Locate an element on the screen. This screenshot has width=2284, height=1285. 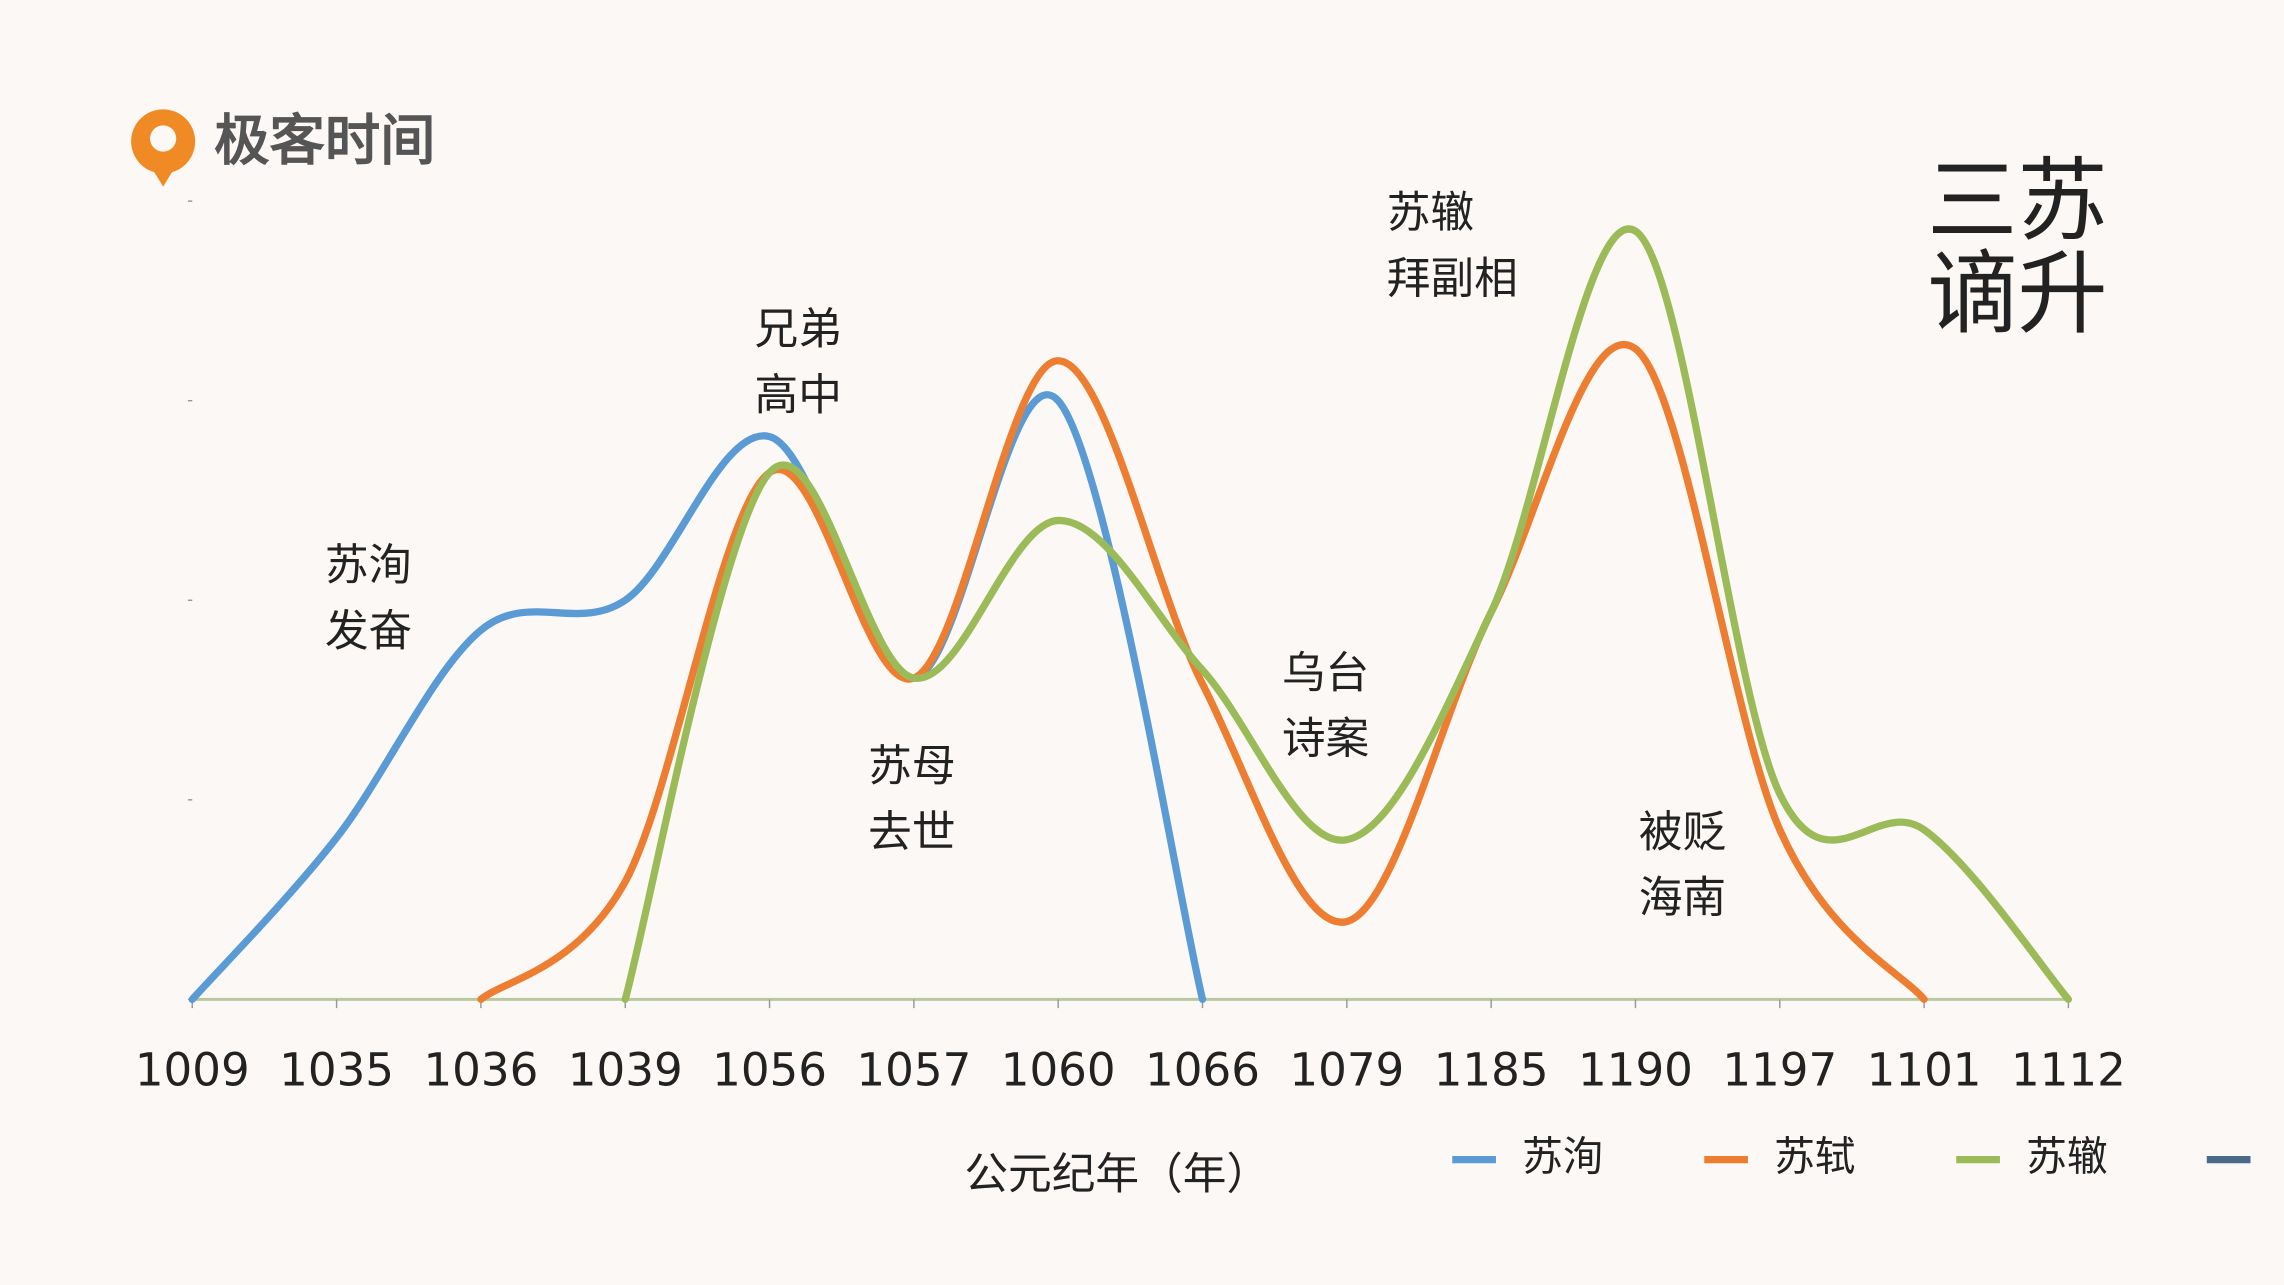
logo: 极客时间 is located at coordinates (283, 148).